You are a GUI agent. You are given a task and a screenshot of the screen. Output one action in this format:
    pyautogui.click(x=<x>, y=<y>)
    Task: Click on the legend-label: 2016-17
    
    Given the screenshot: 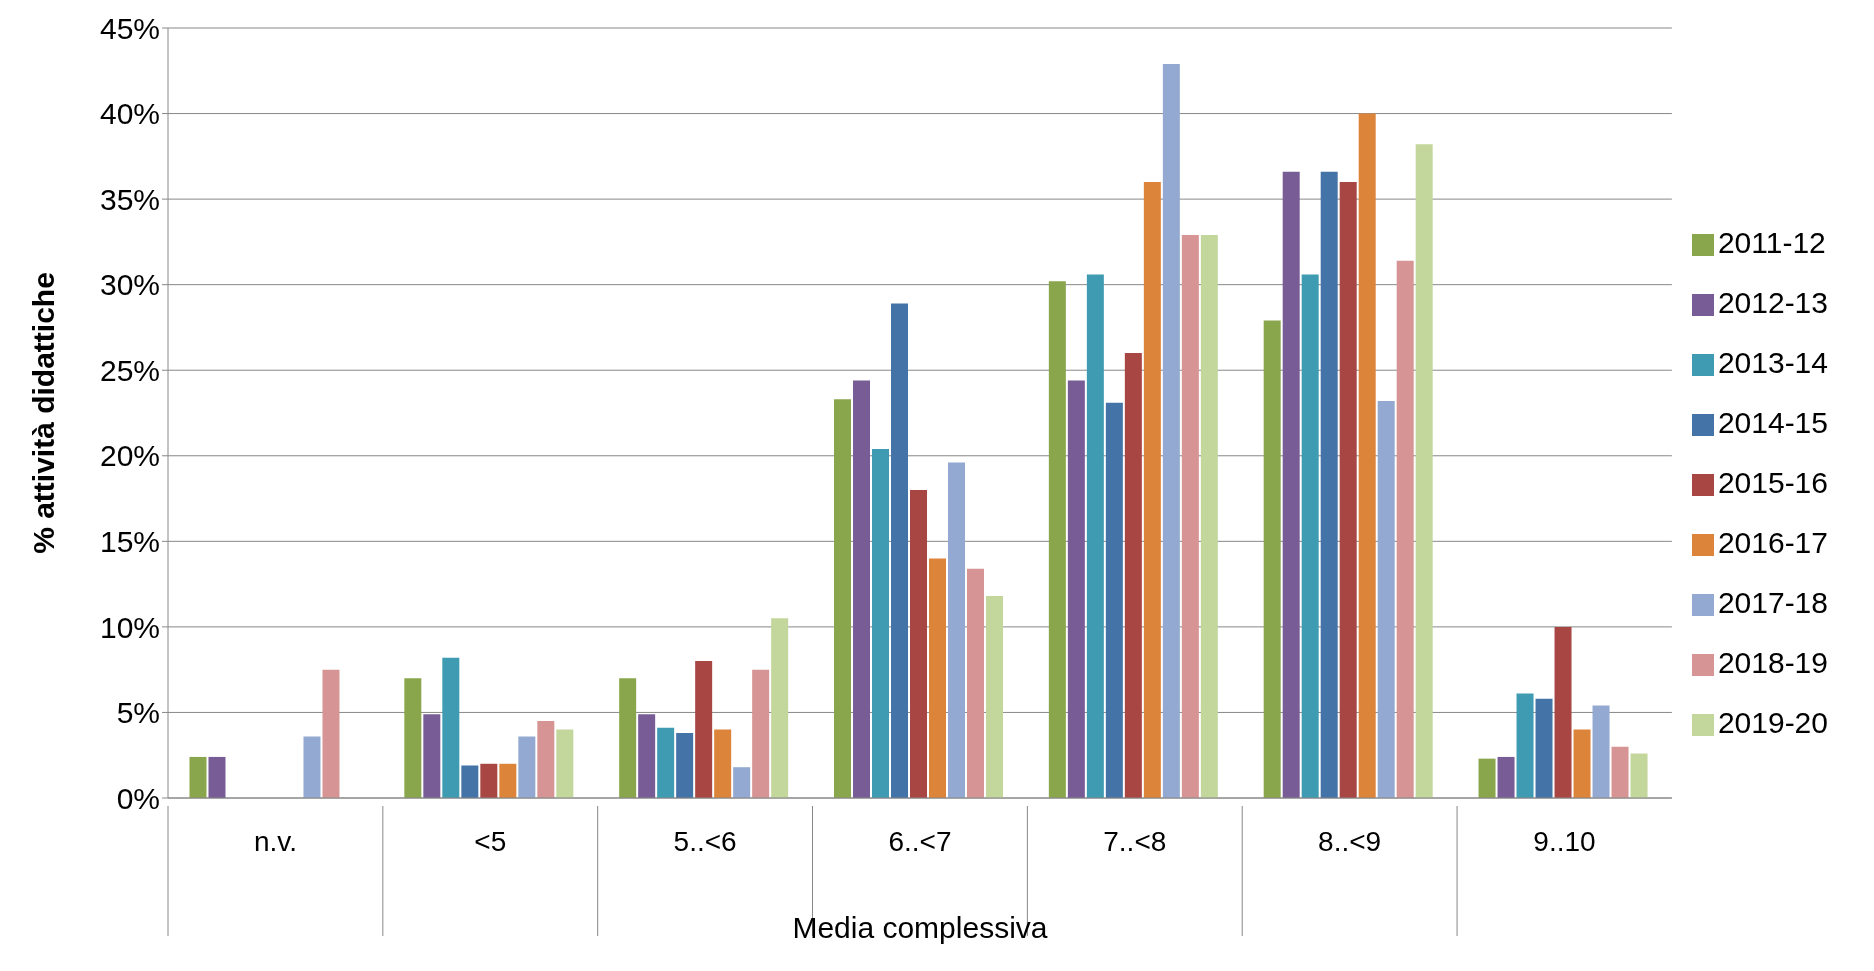 What is the action you would take?
    pyautogui.click(x=1772, y=542)
    